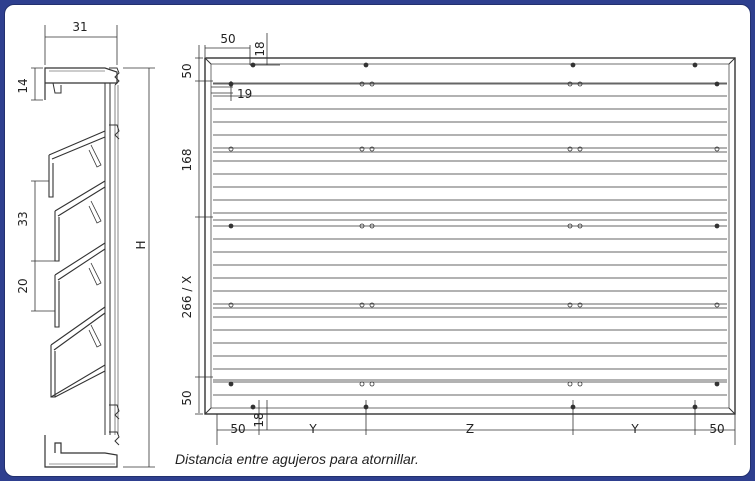 The image size is (755, 481). What do you see at coordinates (23, 85) in the screenshot?
I see `dim-top-14: 14` at bounding box center [23, 85].